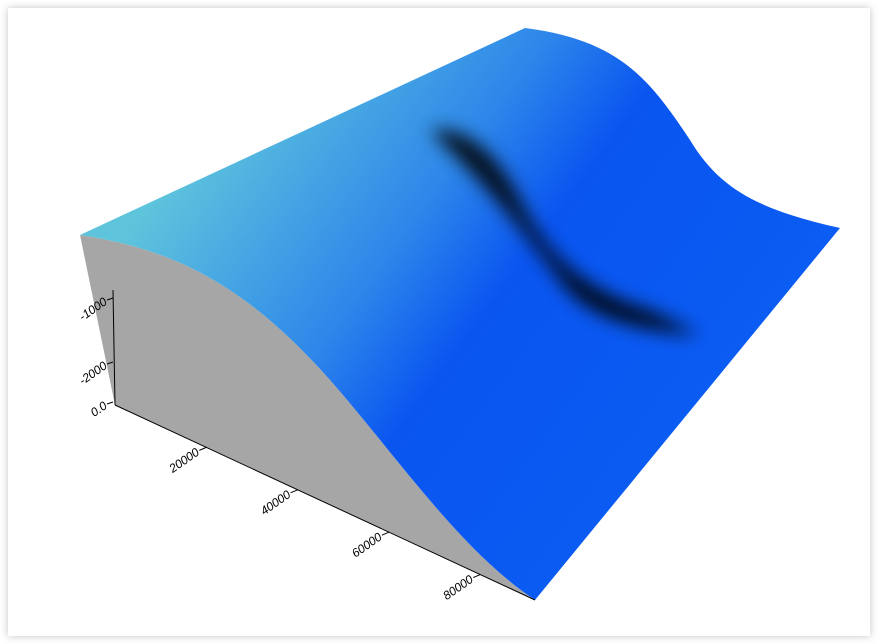 The image size is (878, 644). What do you see at coordinates (114, 347) in the screenshot?
I see `z-axis` at bounding box center [114, 347].